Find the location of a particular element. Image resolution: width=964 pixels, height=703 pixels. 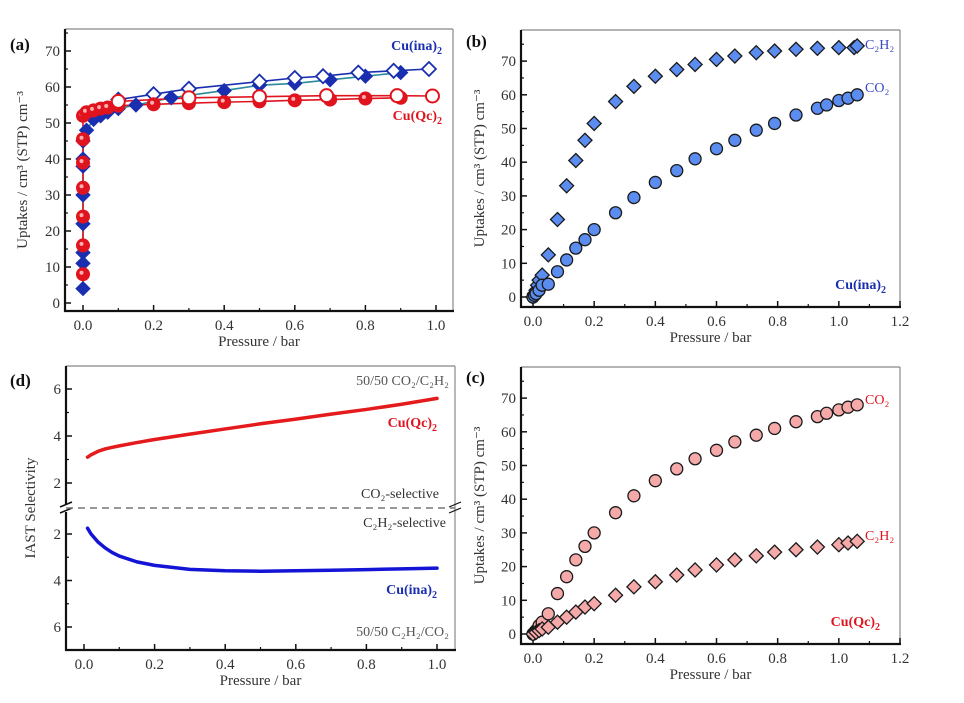

axis-break-mark-right is located at coordinates (455, 510).